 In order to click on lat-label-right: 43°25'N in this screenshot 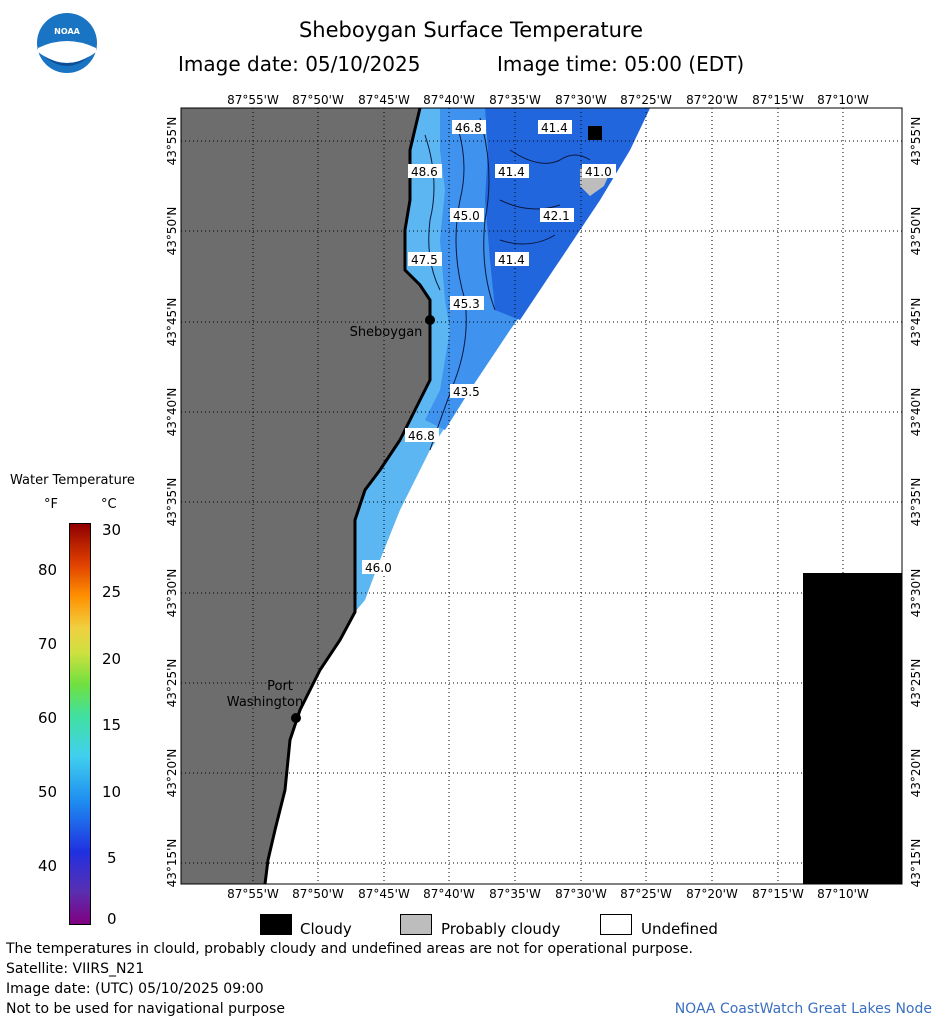, I will do `click(916, 683)`.